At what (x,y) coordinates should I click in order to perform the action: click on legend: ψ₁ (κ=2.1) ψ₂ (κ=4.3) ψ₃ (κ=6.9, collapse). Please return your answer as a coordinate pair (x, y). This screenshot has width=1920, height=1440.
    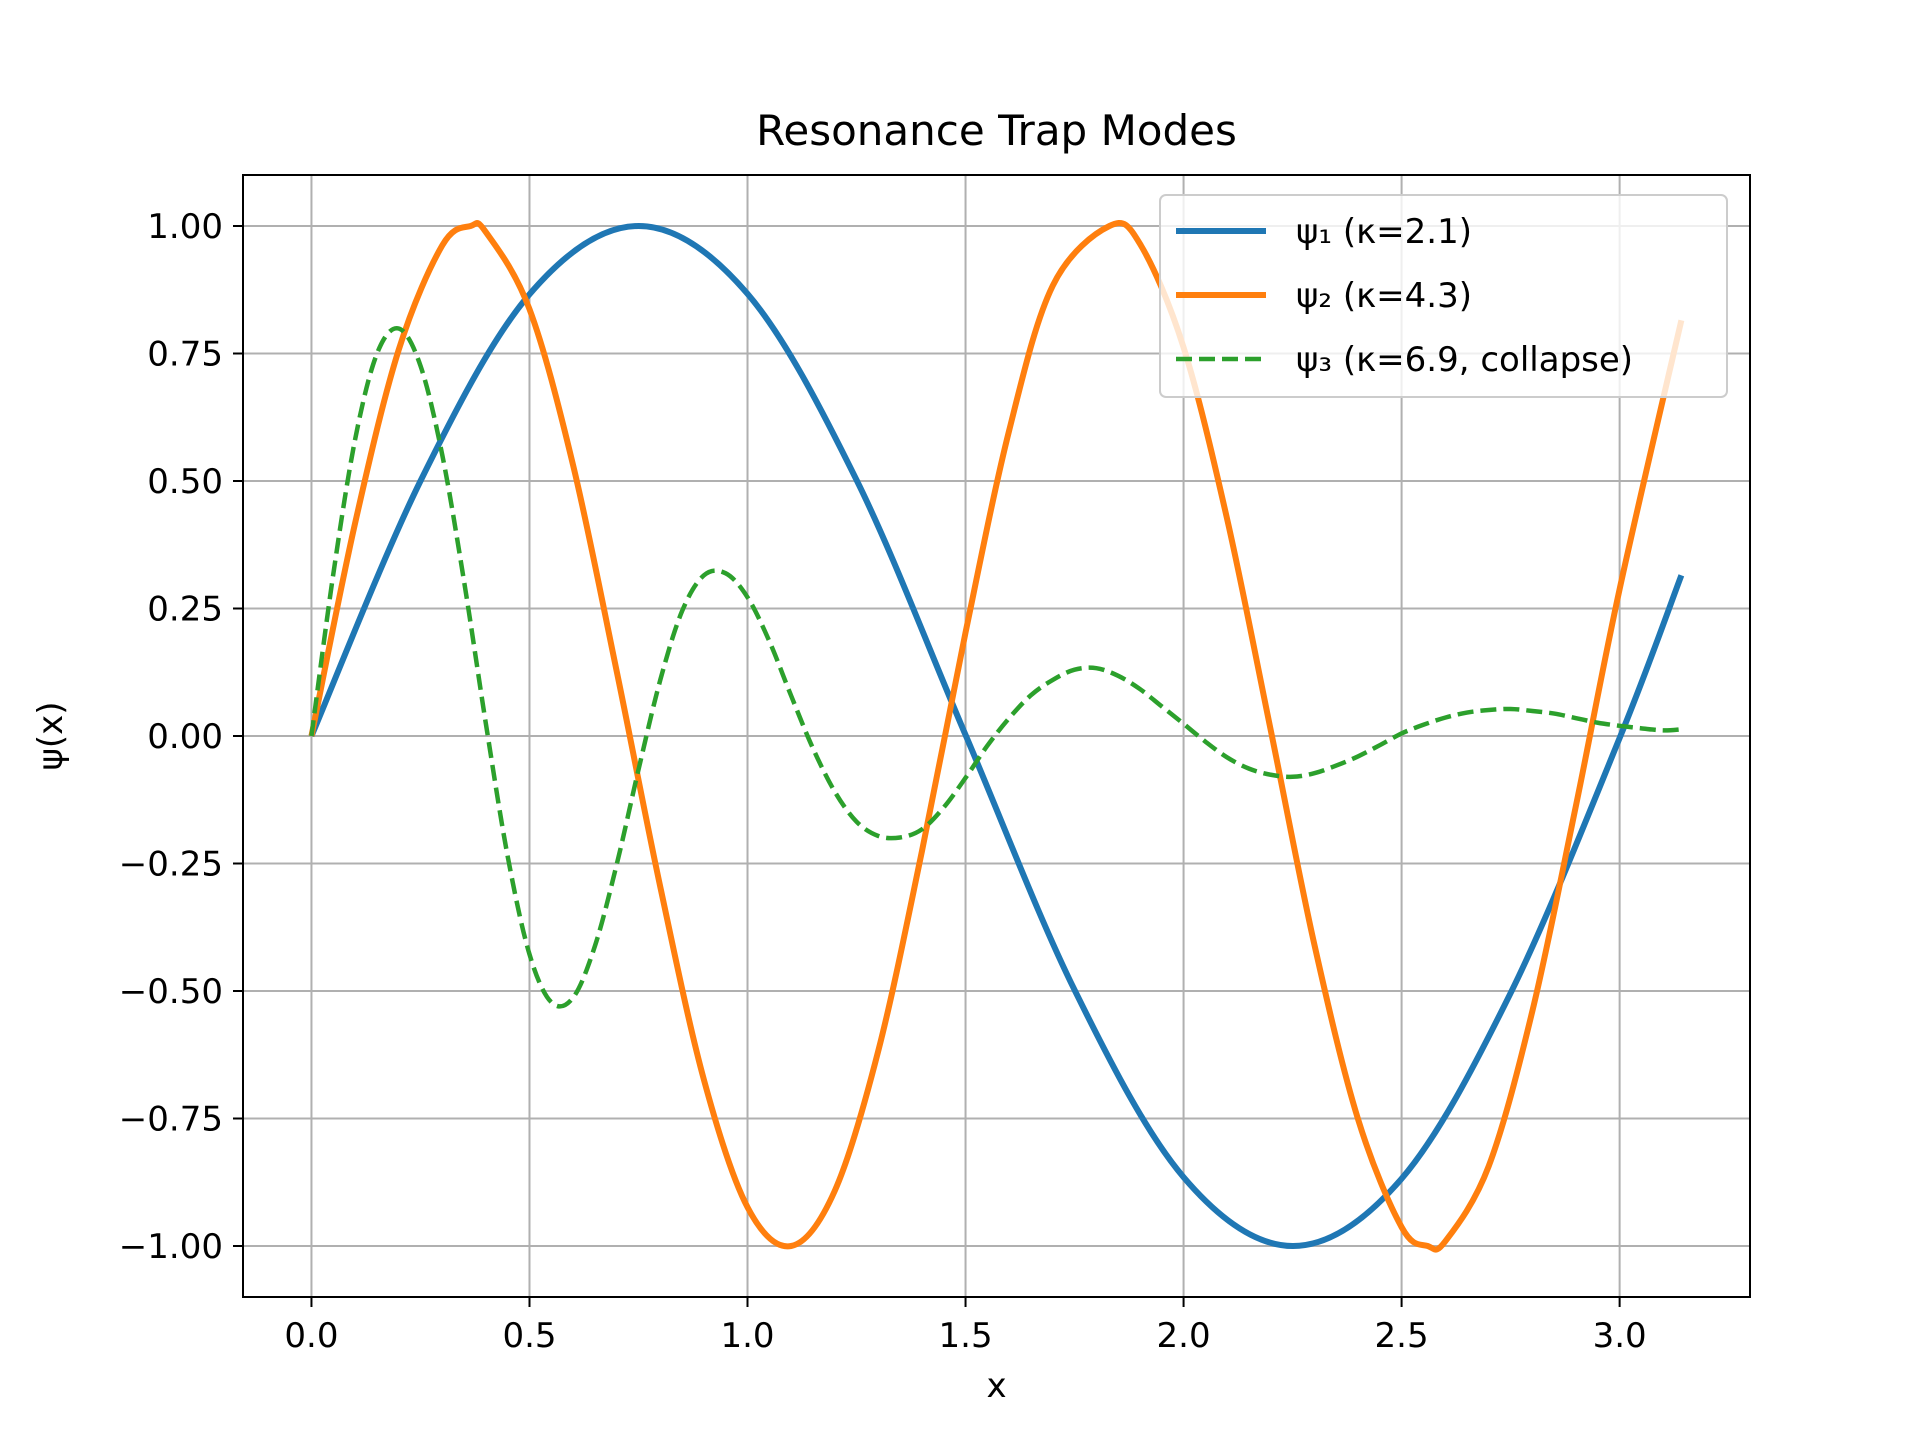
    Looking at the image, I should click on (1443, 296).